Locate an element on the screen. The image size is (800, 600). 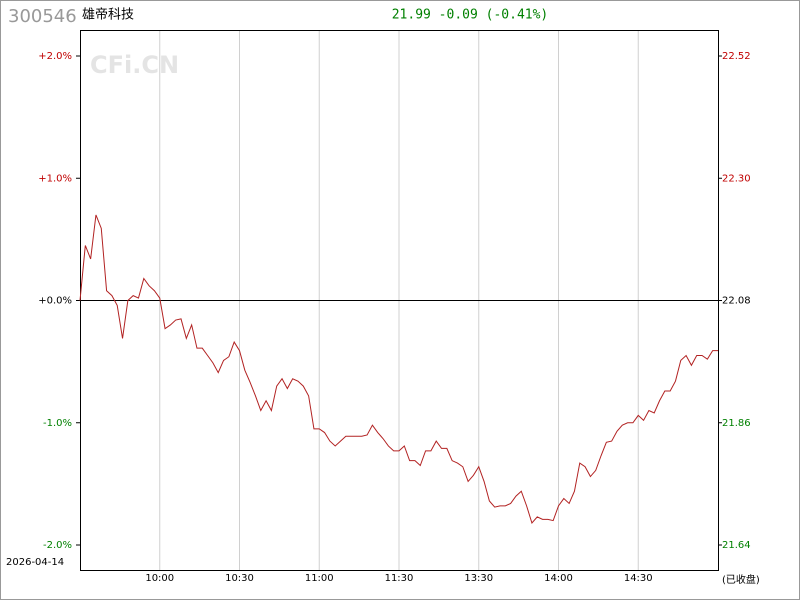
status: (已收盘) is located at coordinates (741, 579).